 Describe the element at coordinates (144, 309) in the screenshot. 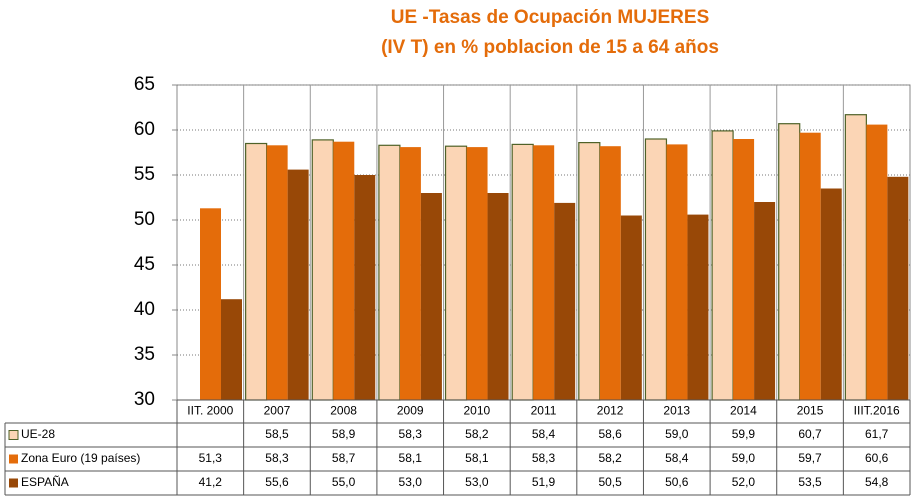

I see `y-tick-label: 40` at that location.